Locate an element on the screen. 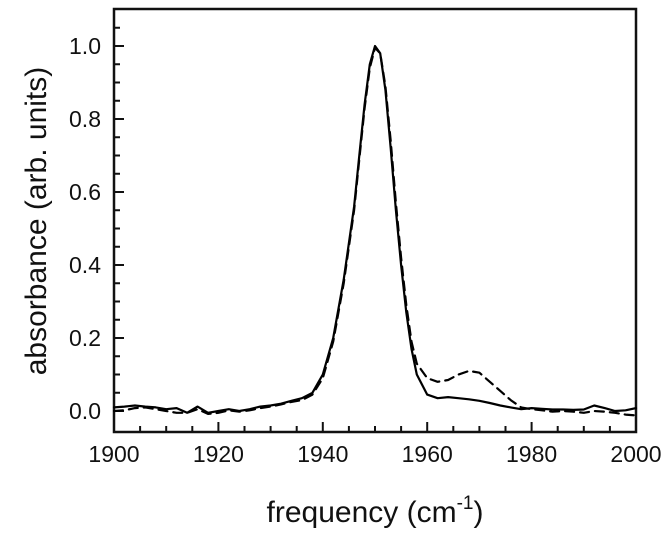 This screenshot has width=671, height=536. x-axis-title-superscript: -1 is located at coordinates (465, 503).